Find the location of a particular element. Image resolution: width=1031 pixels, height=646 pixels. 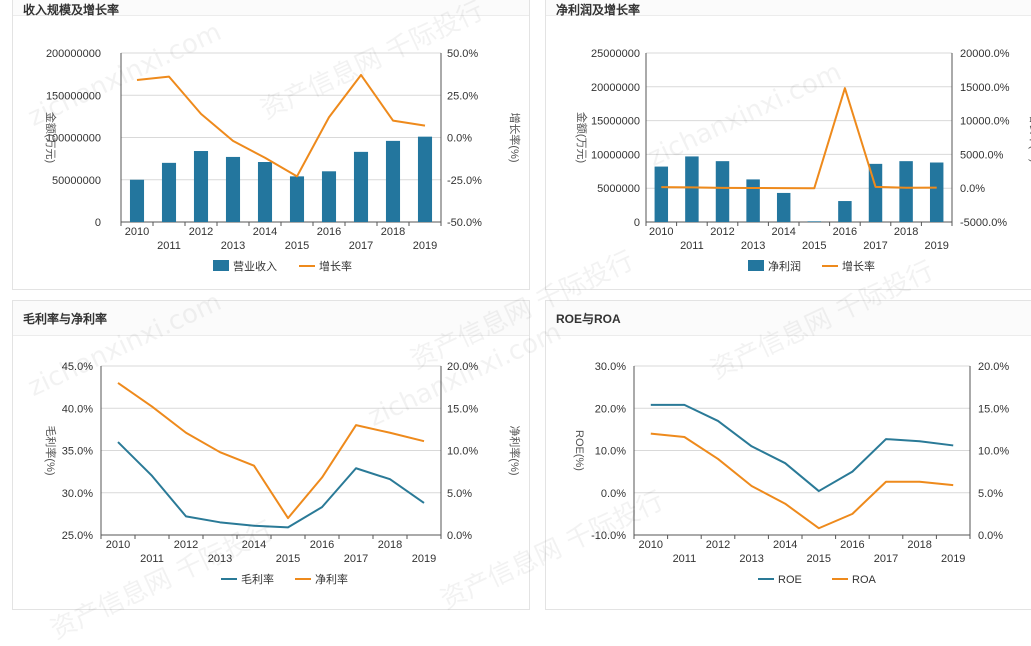

legend-swatch is located at coordinates (221, 265).